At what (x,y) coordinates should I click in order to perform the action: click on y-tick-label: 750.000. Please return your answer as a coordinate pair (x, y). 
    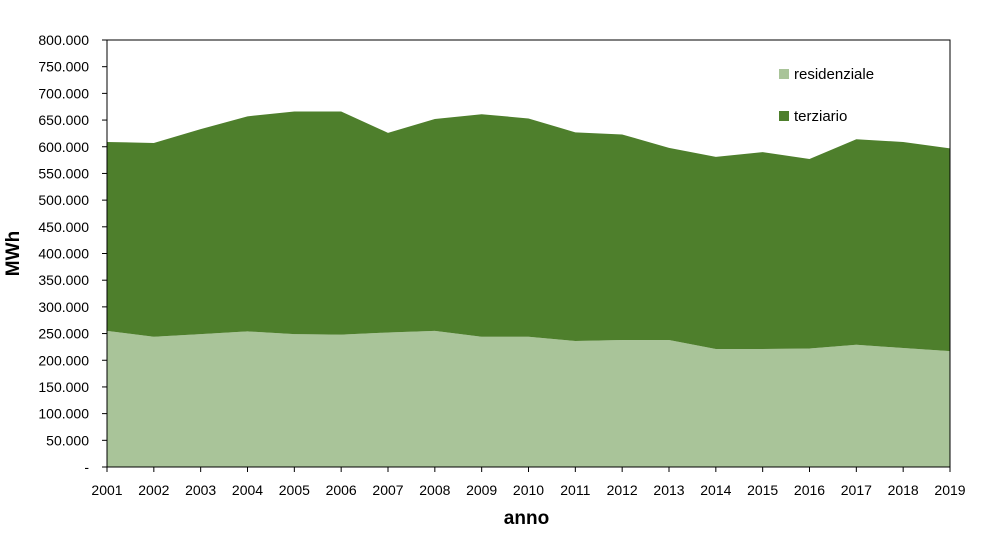
    Looking at the image, I should click on (63, 67).